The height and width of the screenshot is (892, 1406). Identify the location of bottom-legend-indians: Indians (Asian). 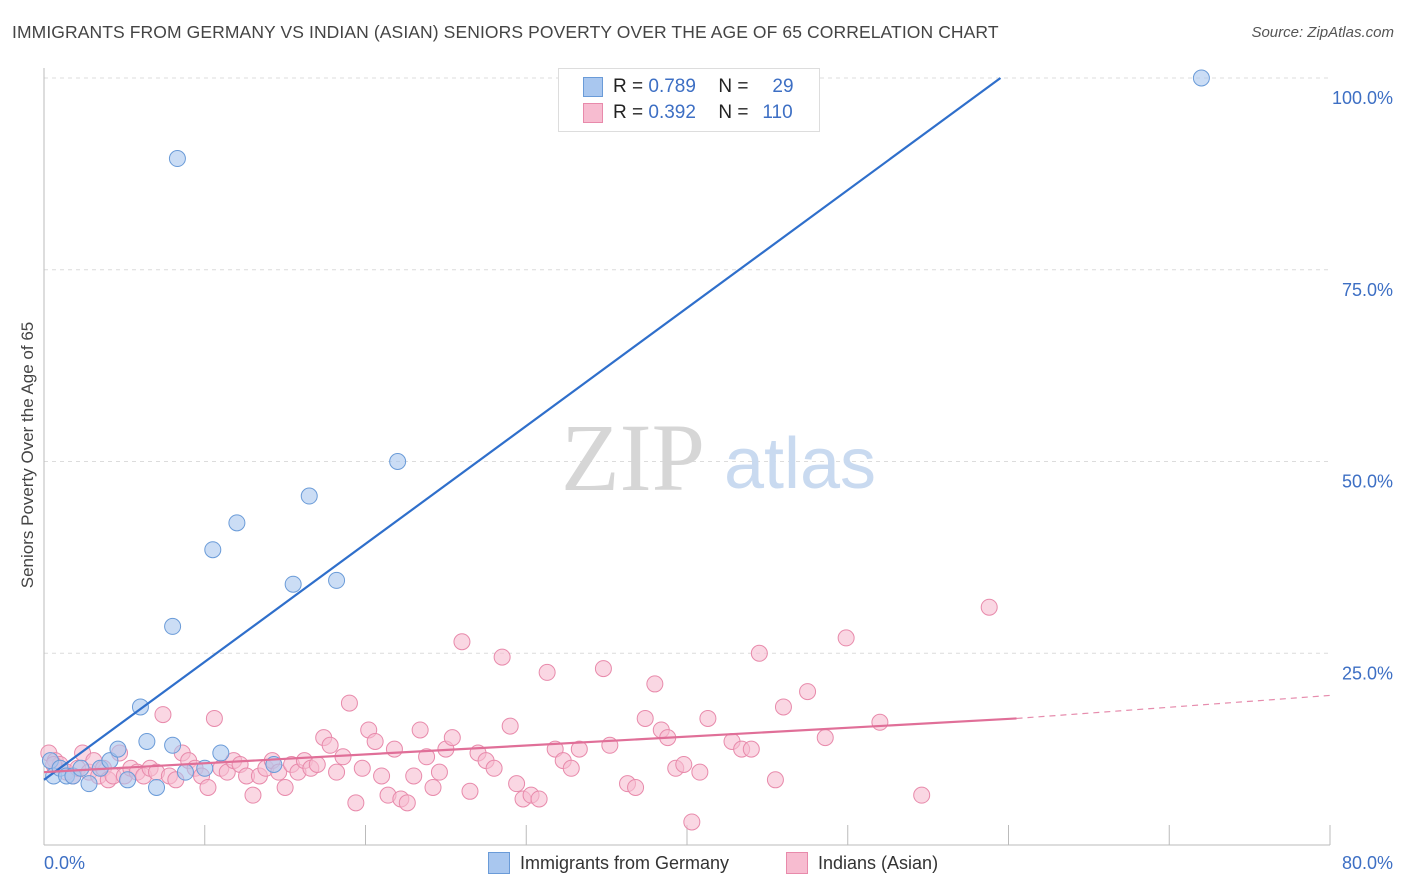
(862, 863).